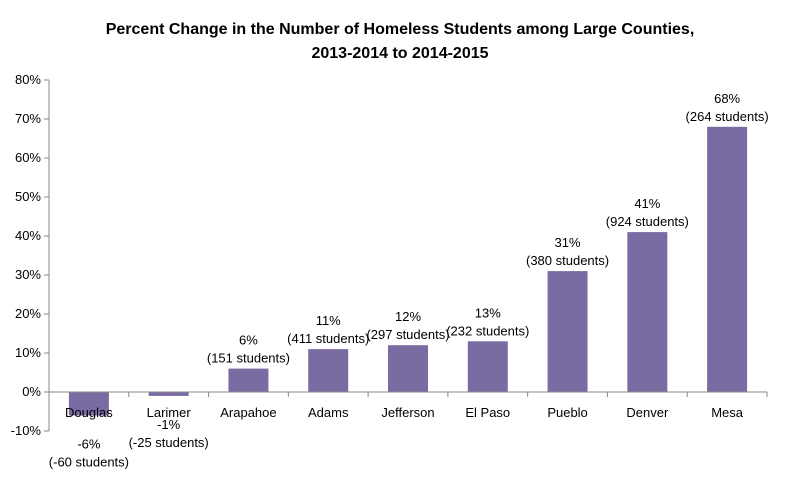 This screenshot has width=800, height=482. I want to click on x-category-label: Jefferson, so click(407, 412).